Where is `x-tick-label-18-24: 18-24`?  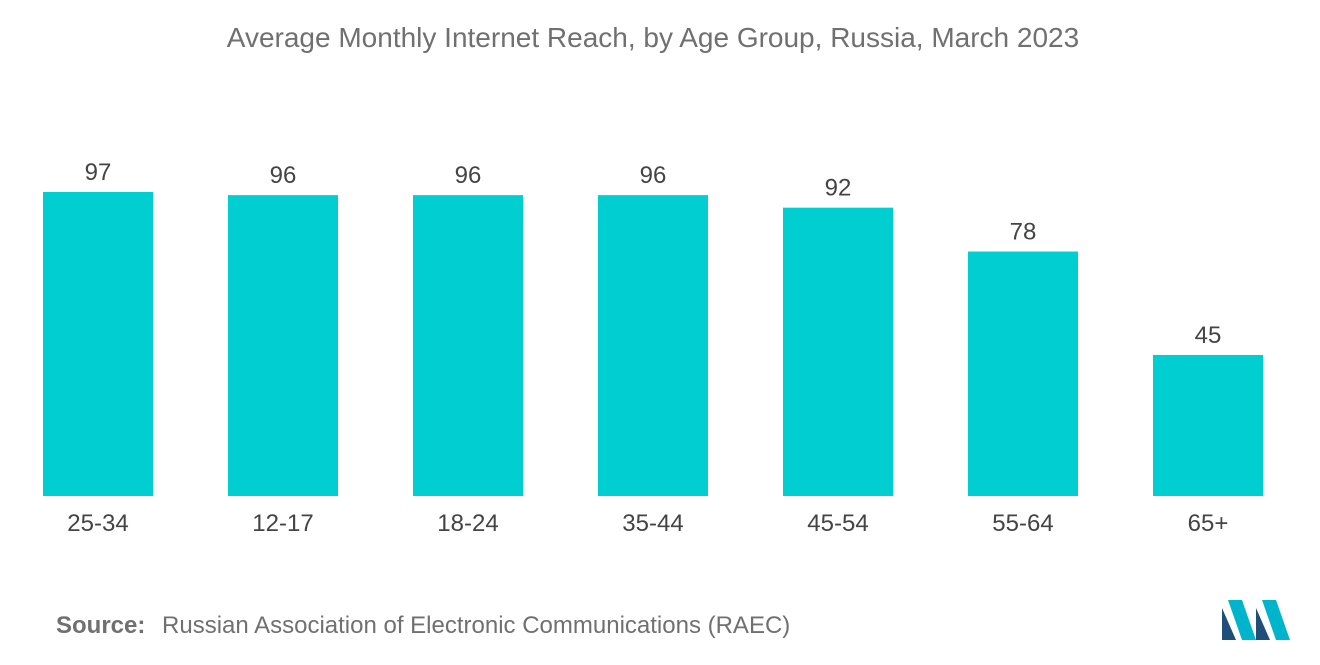
x-tick-label-18-24: 18-24 is located at coordinates (467, 523).